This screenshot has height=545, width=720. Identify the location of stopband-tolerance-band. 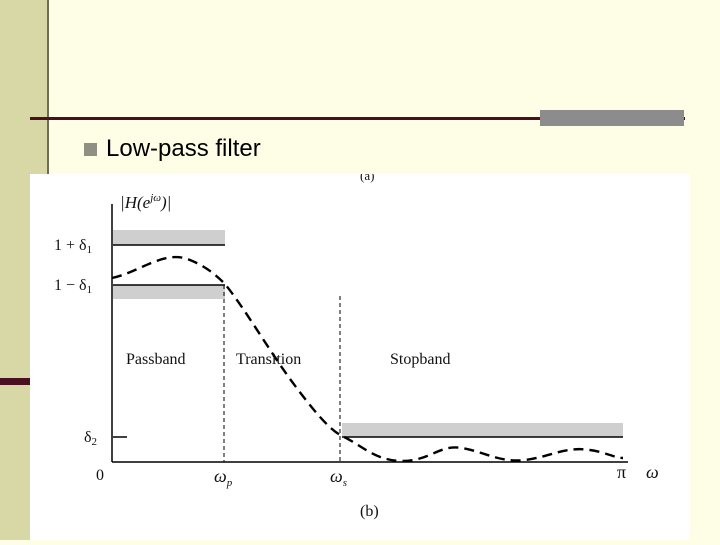
(482, 430).